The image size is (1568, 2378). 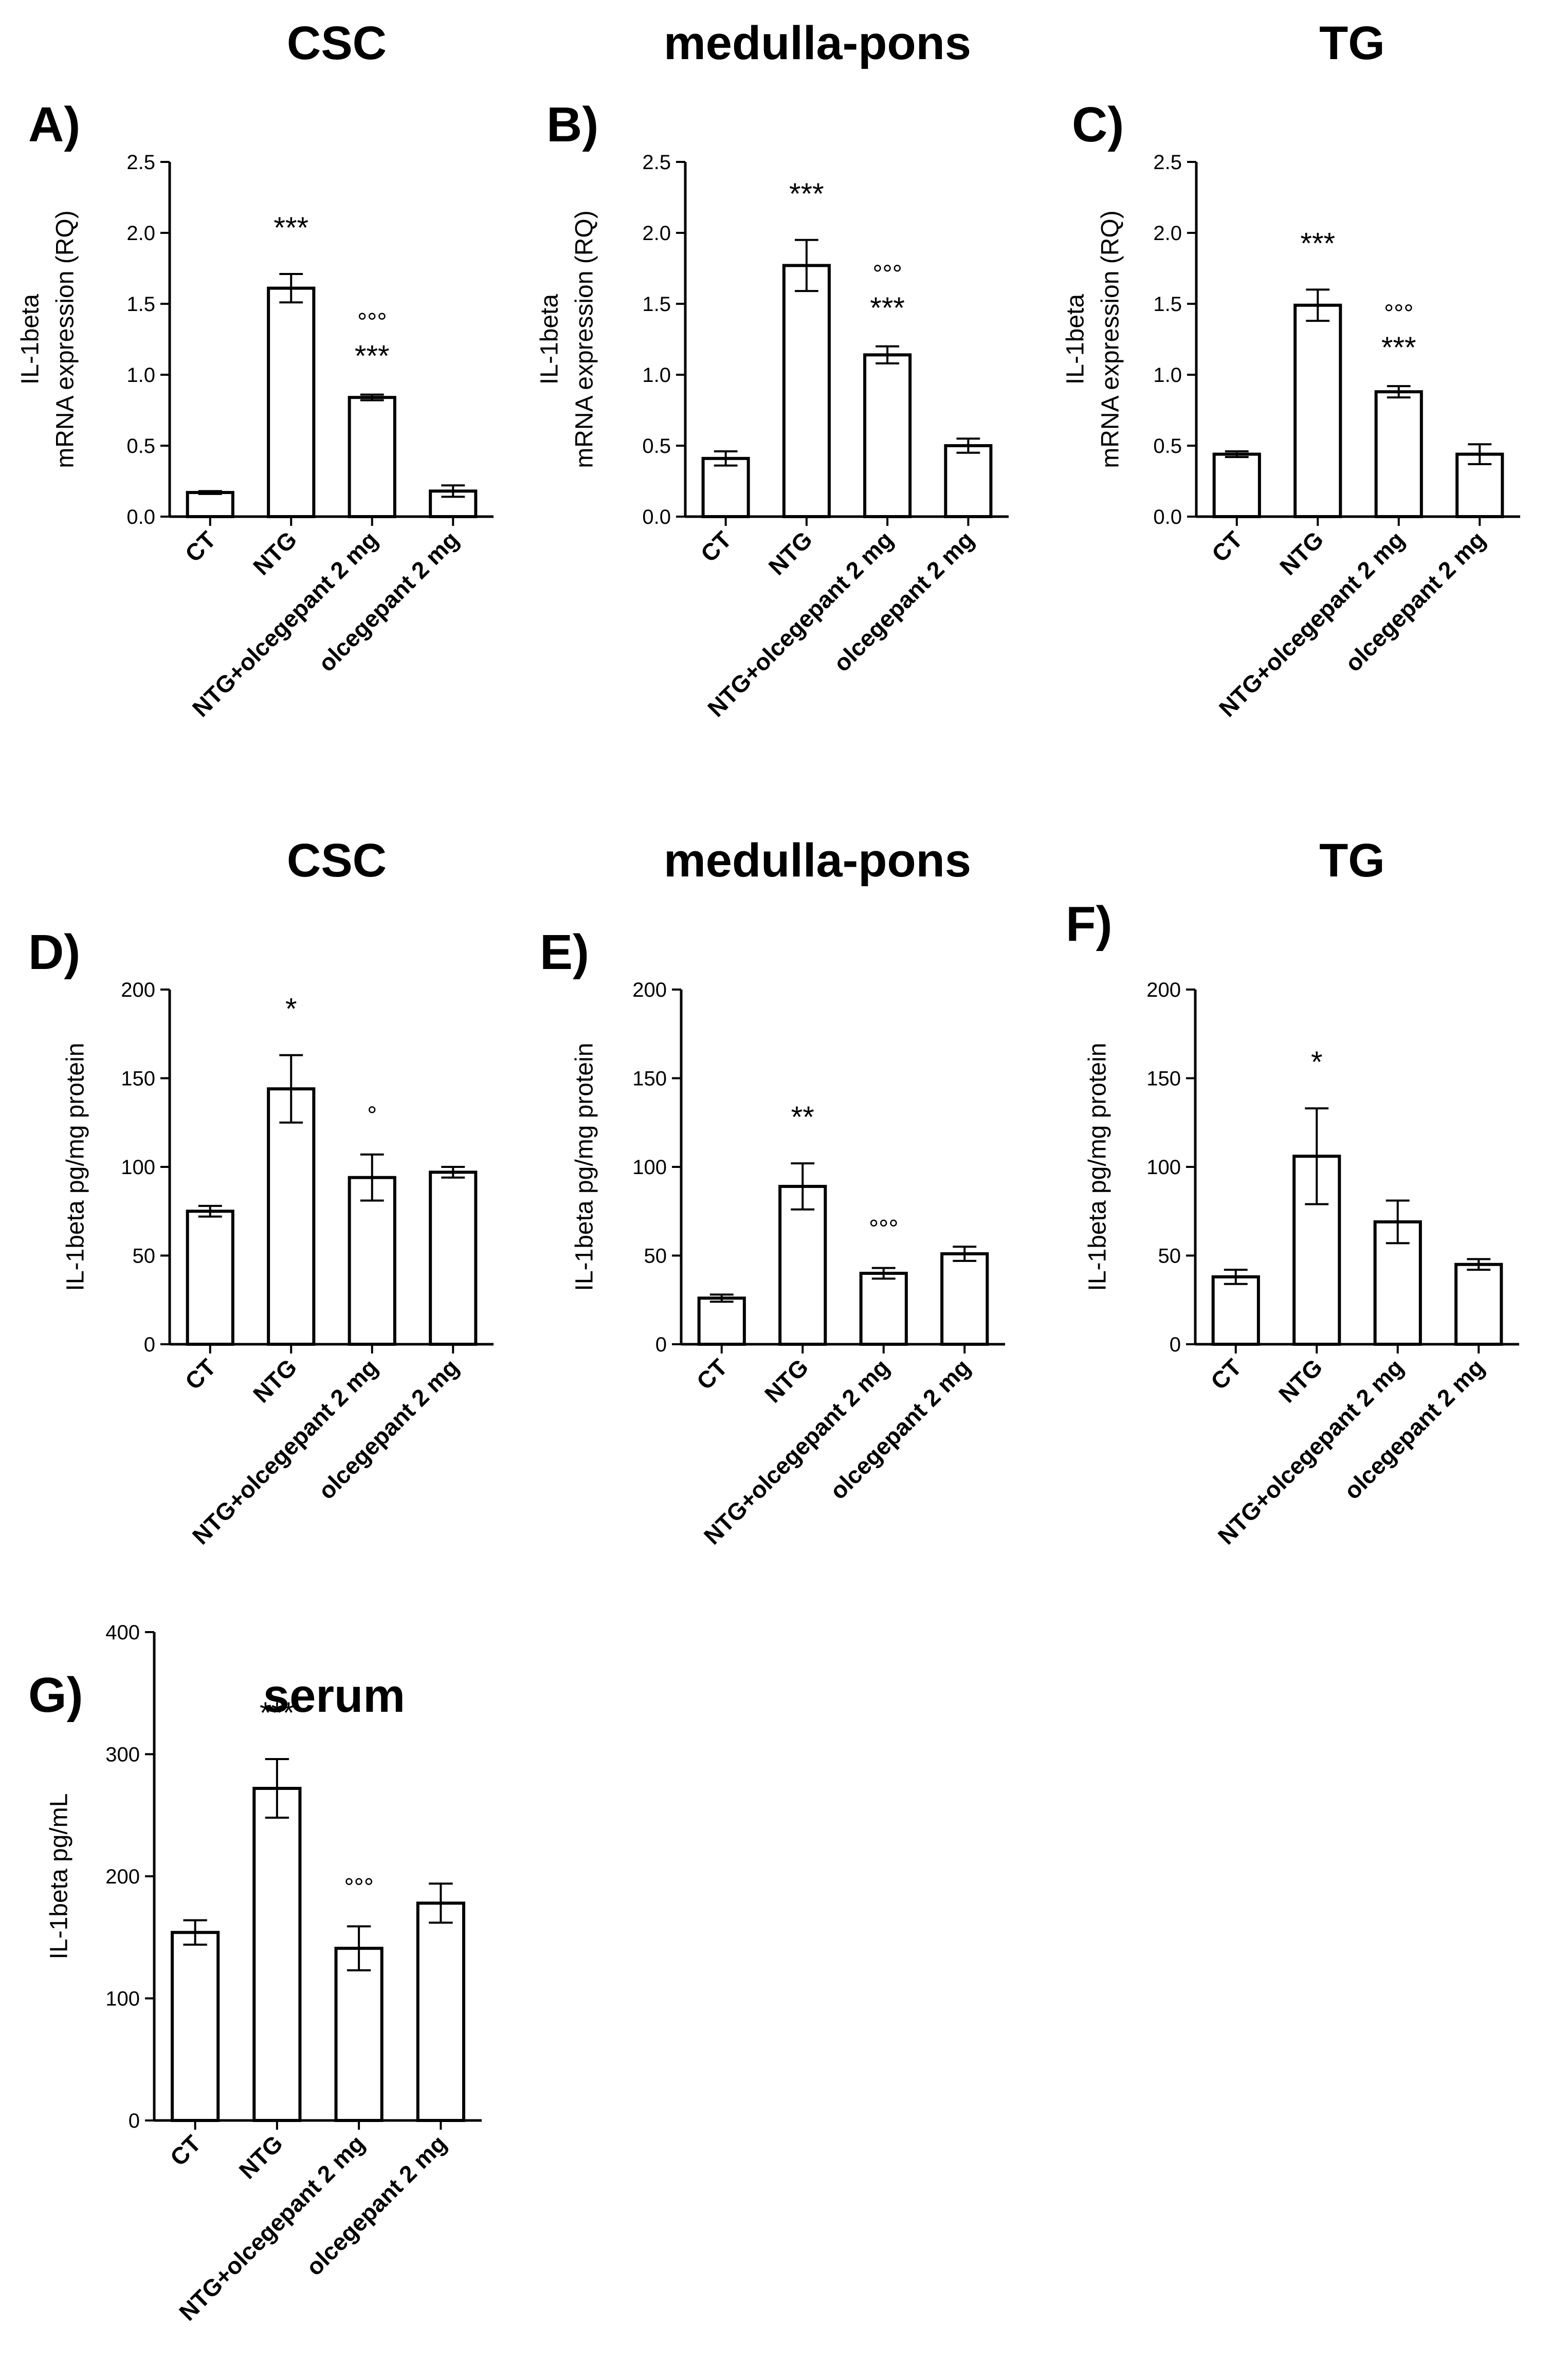 What do you see at coordinates (122, 1632) in the screenshot?
I see `y-tick-label: 400` at bounding box center [122, 1632].